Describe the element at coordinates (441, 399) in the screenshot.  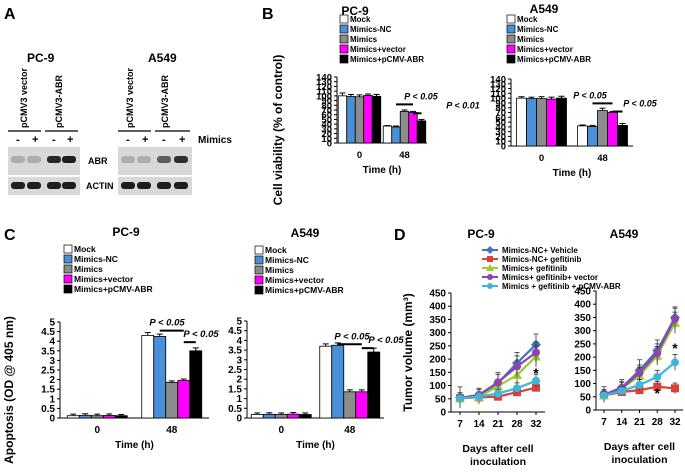
I see `y-tick-label: 50` at that location.